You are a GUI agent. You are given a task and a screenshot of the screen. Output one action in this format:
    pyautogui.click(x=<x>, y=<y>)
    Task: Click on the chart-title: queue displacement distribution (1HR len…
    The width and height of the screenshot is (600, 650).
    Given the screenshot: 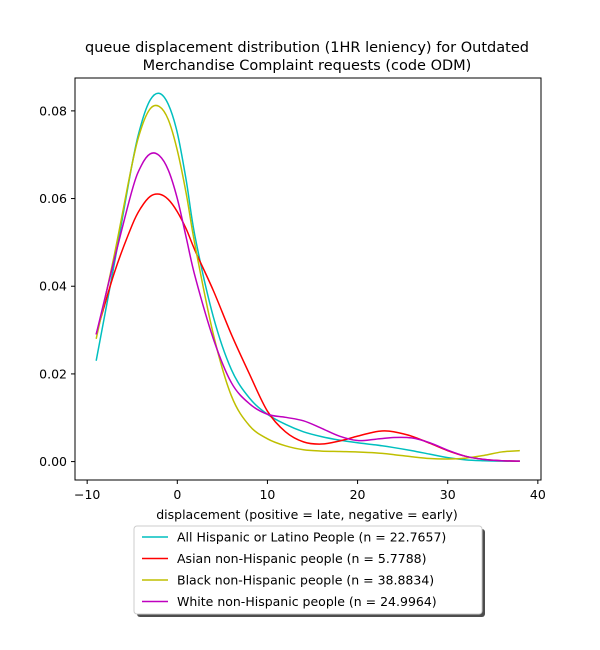 What is the action you would take?
    pyautogui.click(x=307, y=57)
    